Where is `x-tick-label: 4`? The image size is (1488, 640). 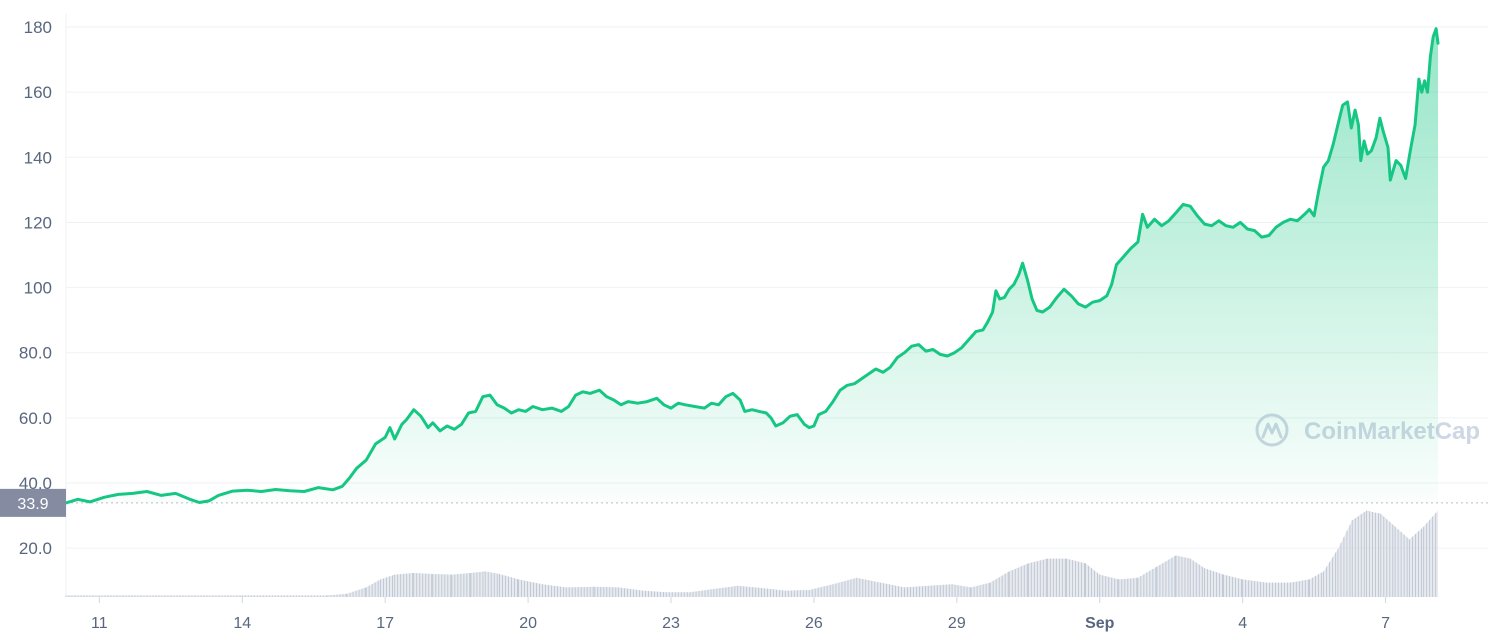 x-tick-label: 4 is located at coordinates (1242, 623).